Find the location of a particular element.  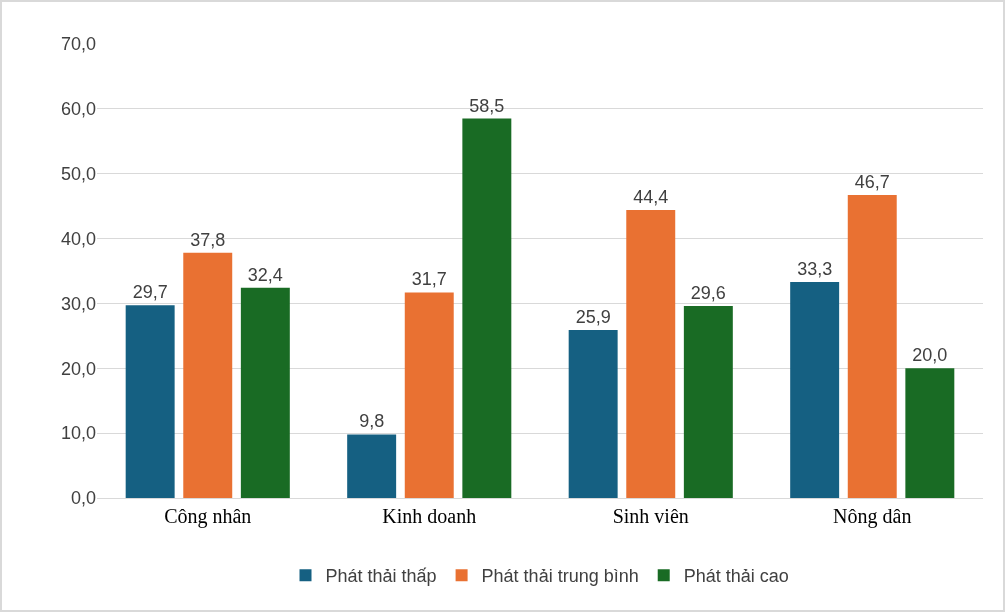

x-tick-label: Nông dân is located at coordinates (872, 516).